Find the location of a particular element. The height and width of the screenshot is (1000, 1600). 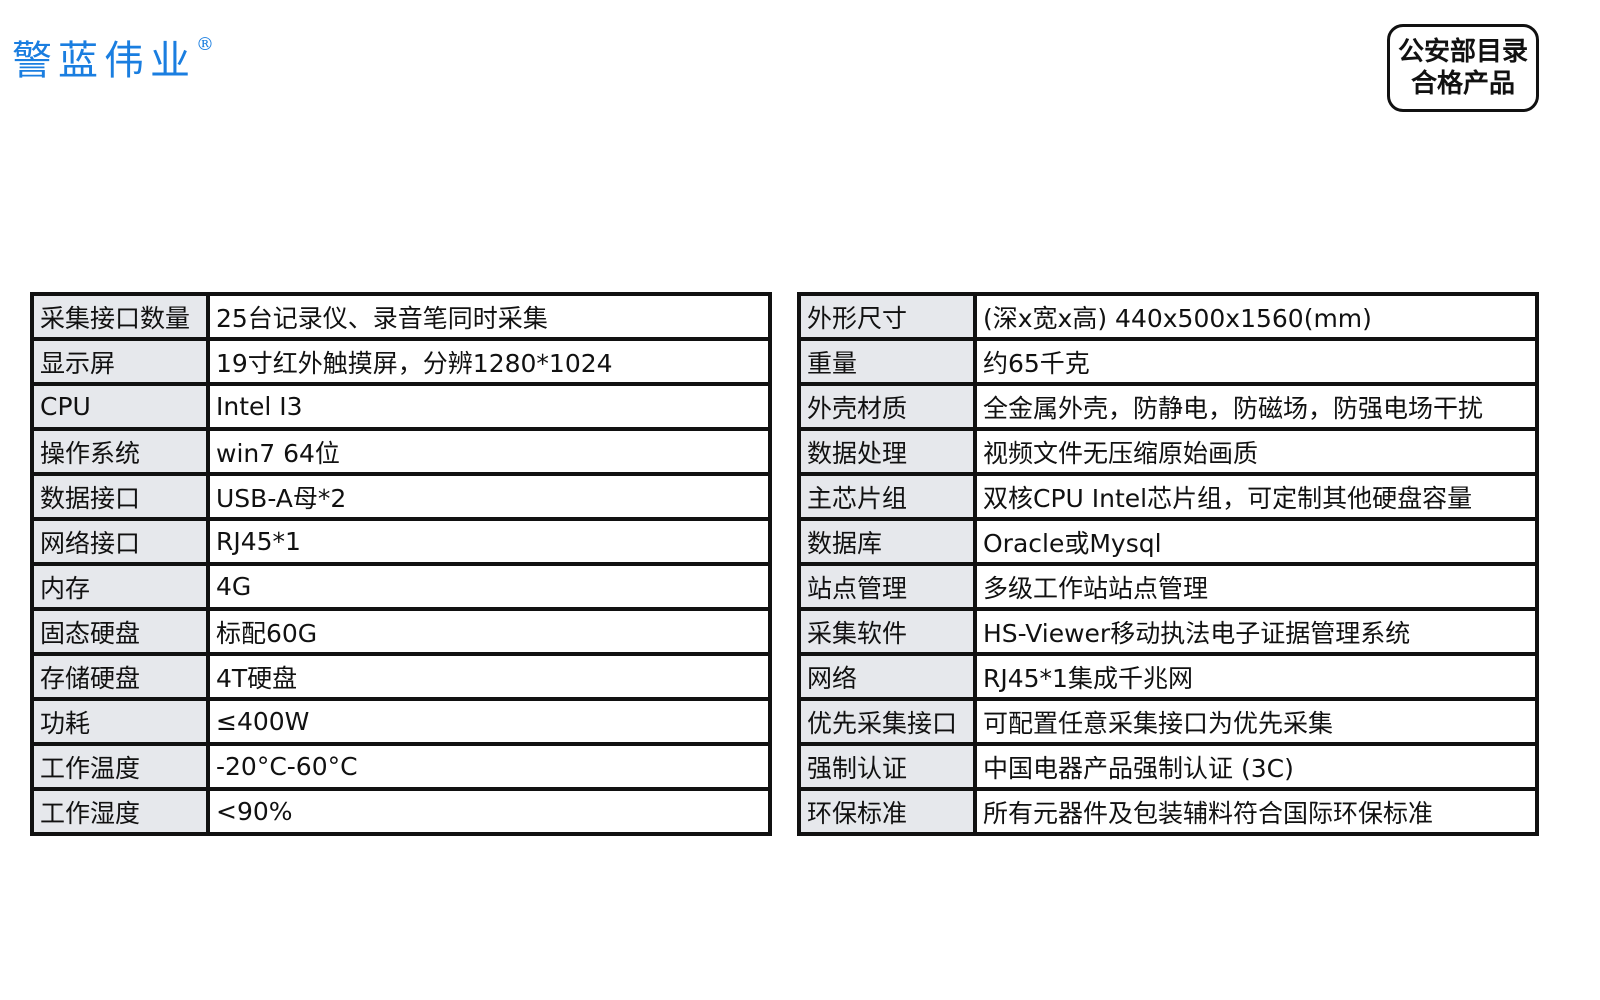

spec-row: 外形尺寸 (深x宽x高) 440x500x1560(mm) is located at coordinates (1168, 316).